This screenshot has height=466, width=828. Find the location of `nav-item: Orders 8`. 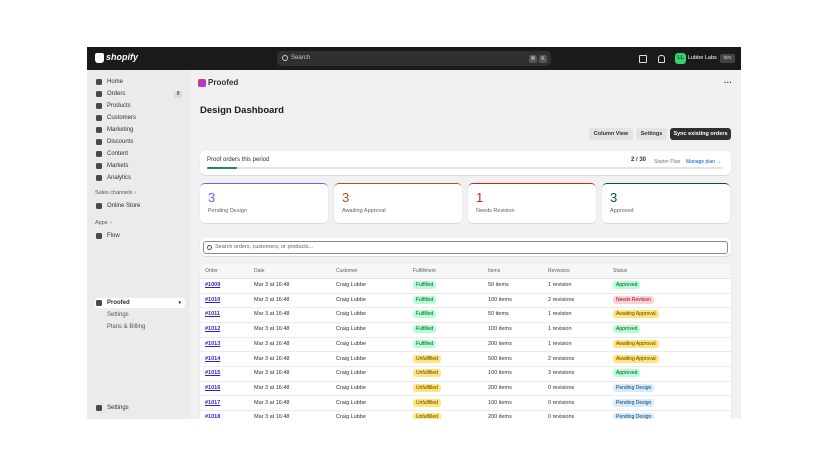

nav-item: Orders 8 is located at coordinates (140, 94).